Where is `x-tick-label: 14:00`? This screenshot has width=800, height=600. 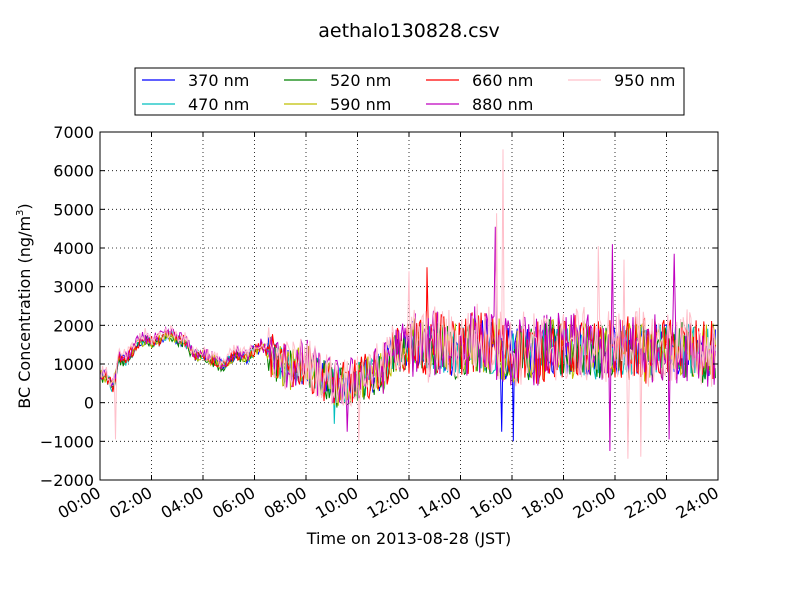 x-tick-label: 14:00 is located at coordinates (439, 503).